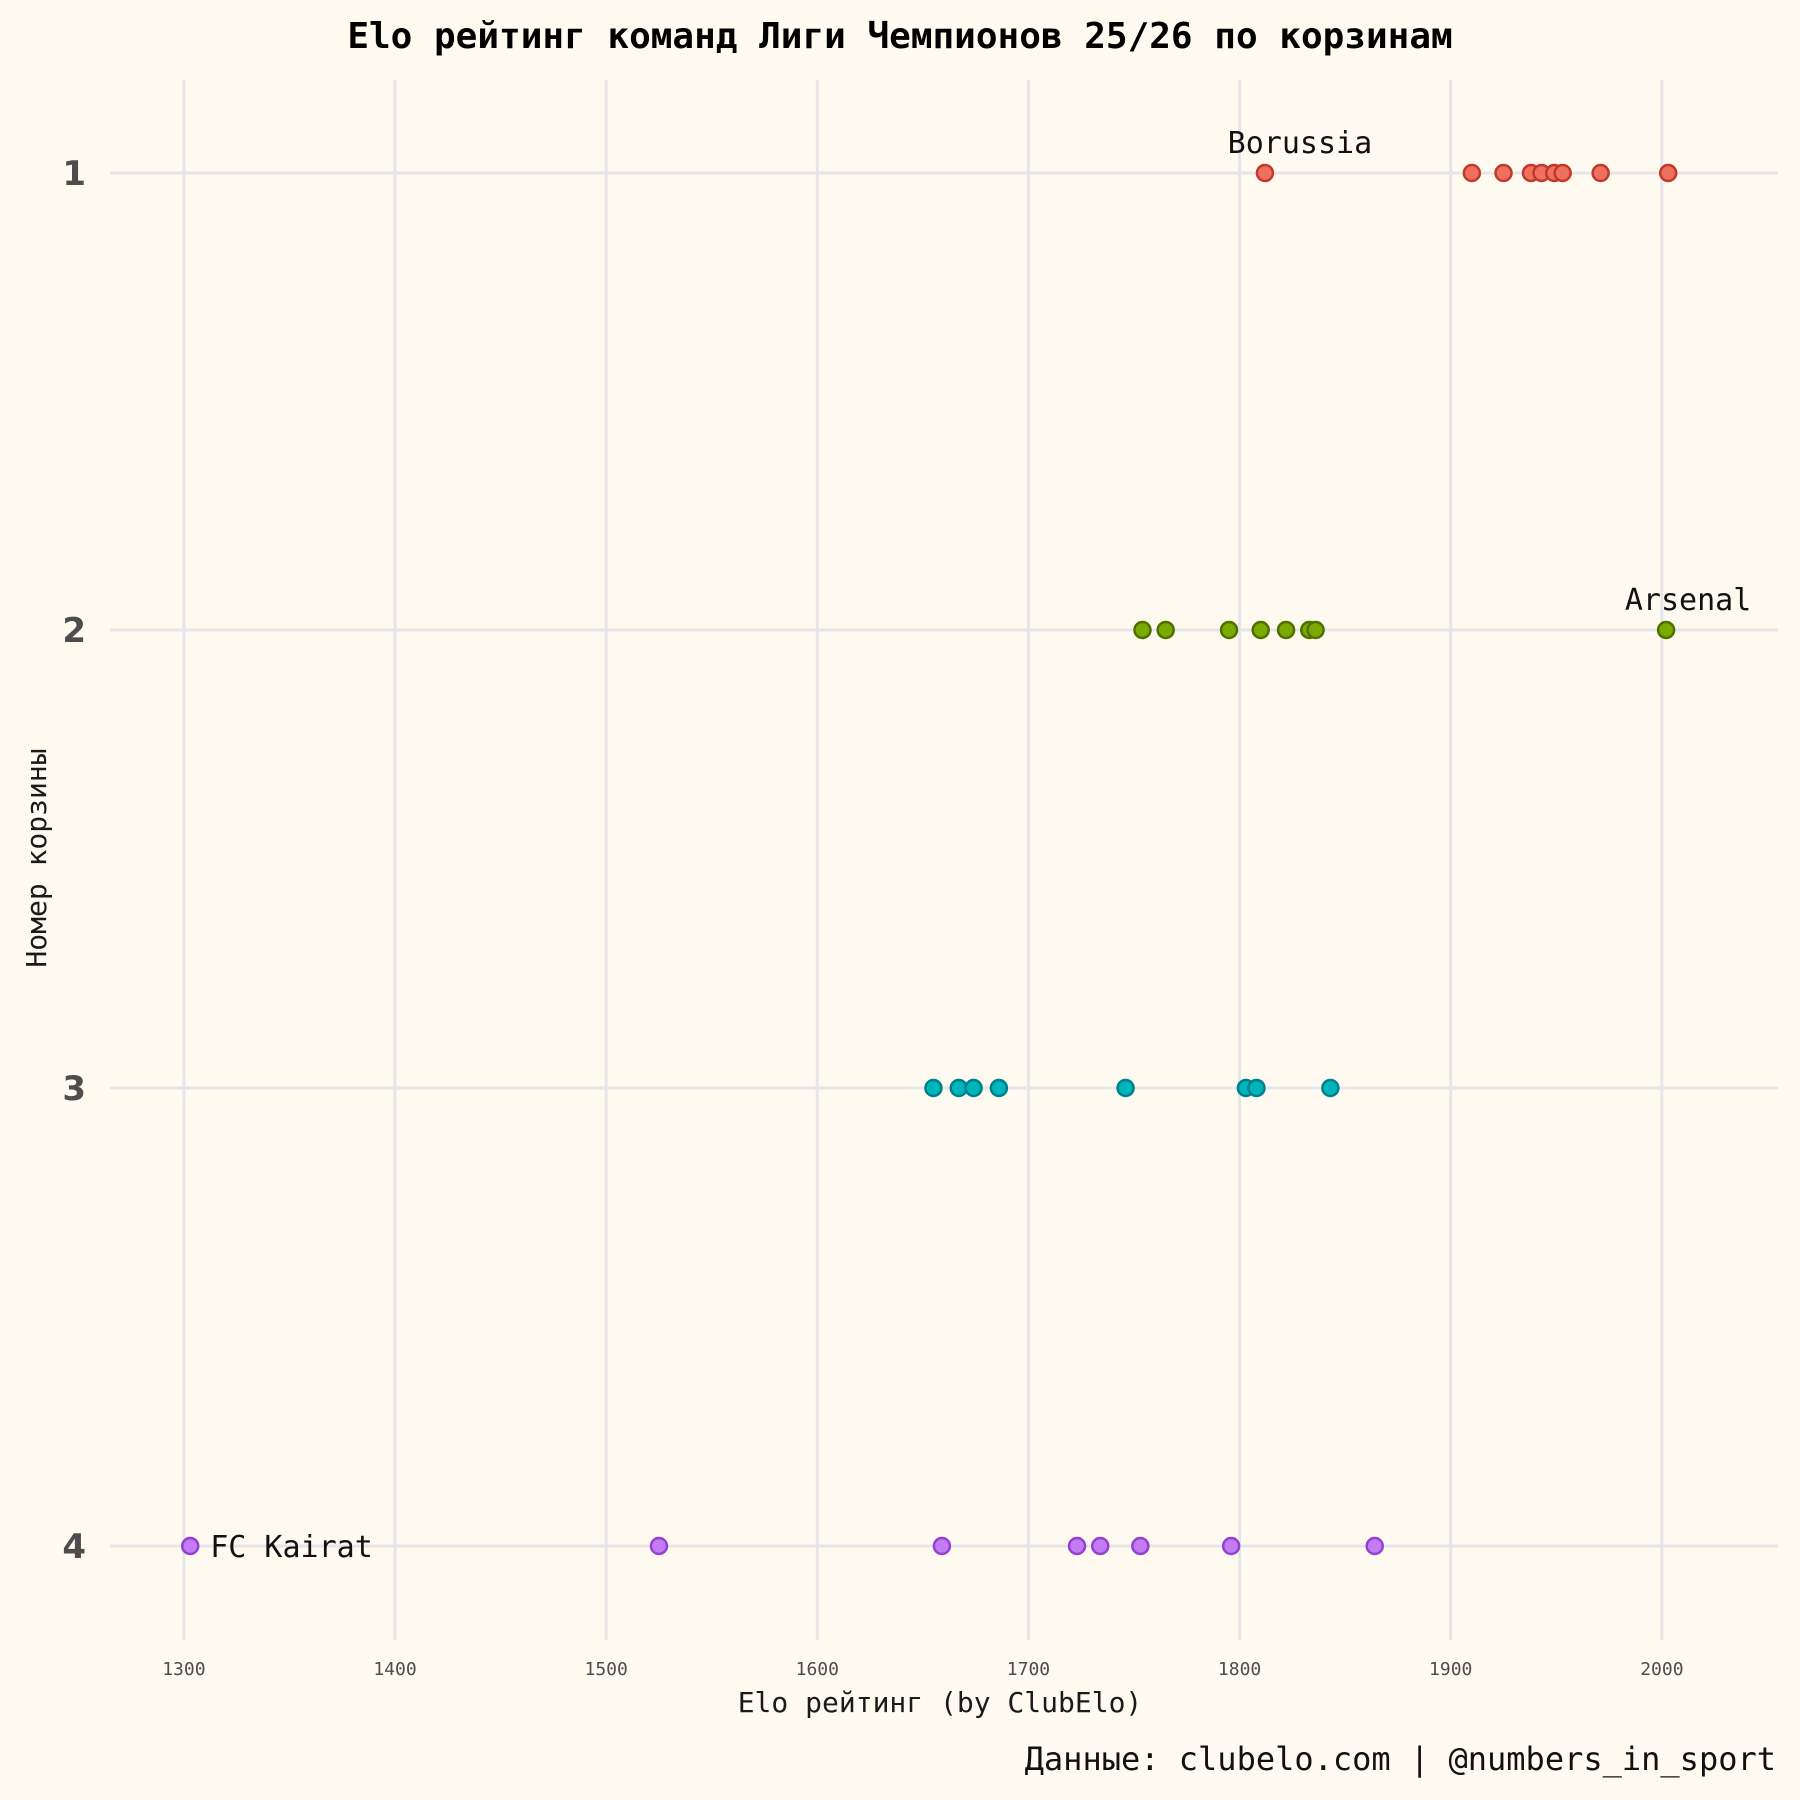 The width and height of the screenshot is (1800, 1800). Describe the element at coordinates (36, 857) in the screenshot. I see `y-axis-label: Номер корзины` at that location.